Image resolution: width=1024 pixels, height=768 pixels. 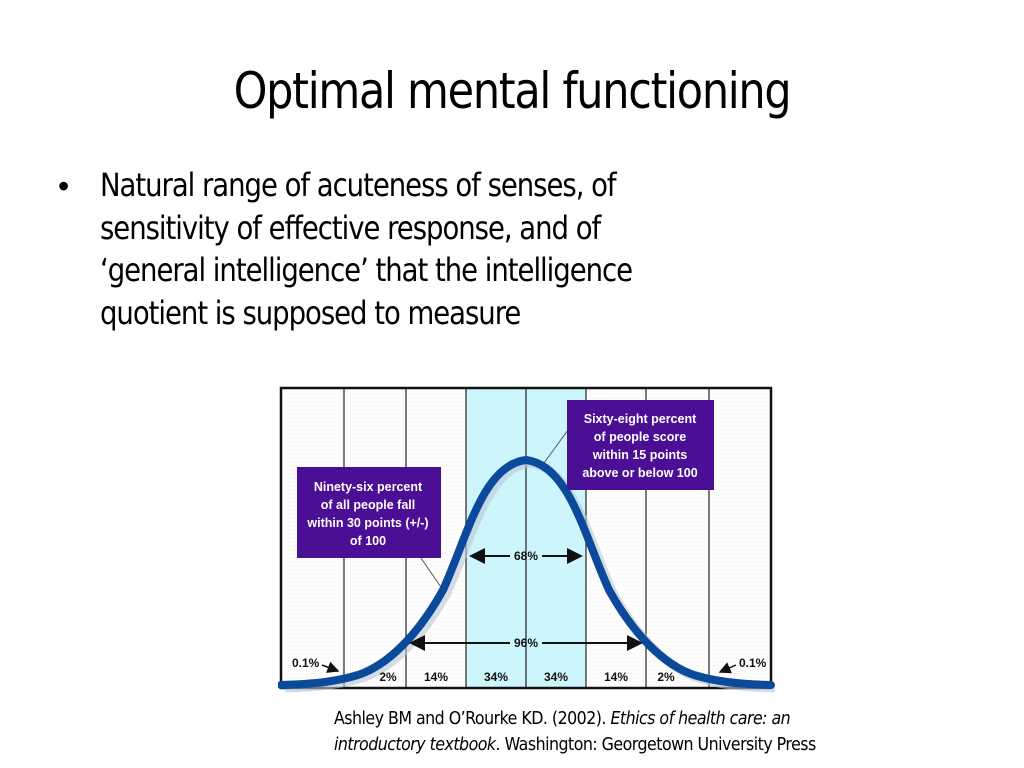 What do you see at coordinates (700, 718) in the screenshot?
I see `citation-title-part1: Ethics of health care: an` at bounding box center [700, 718].